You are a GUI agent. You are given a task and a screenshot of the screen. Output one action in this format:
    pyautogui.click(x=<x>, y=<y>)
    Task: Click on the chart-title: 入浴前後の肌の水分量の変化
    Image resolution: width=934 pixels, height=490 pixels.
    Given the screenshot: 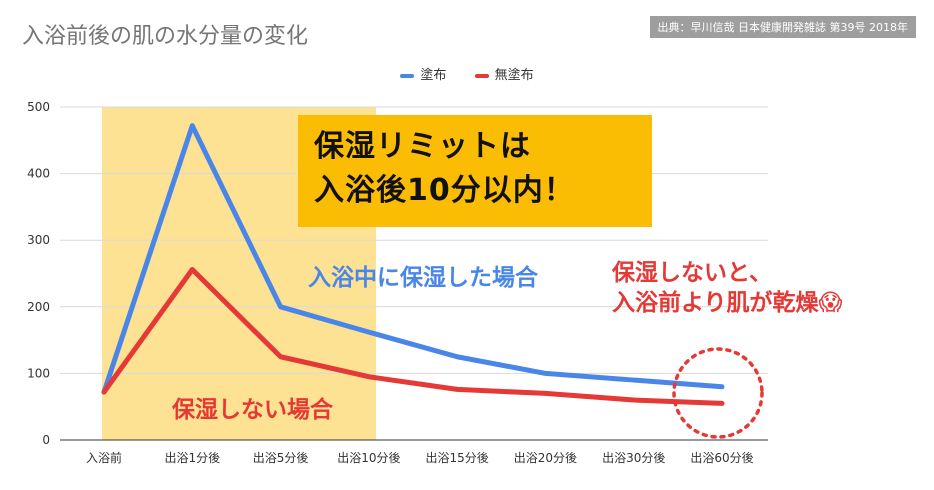 What is the action you would take?
    pyautogui.click(x=165, y=36)
    